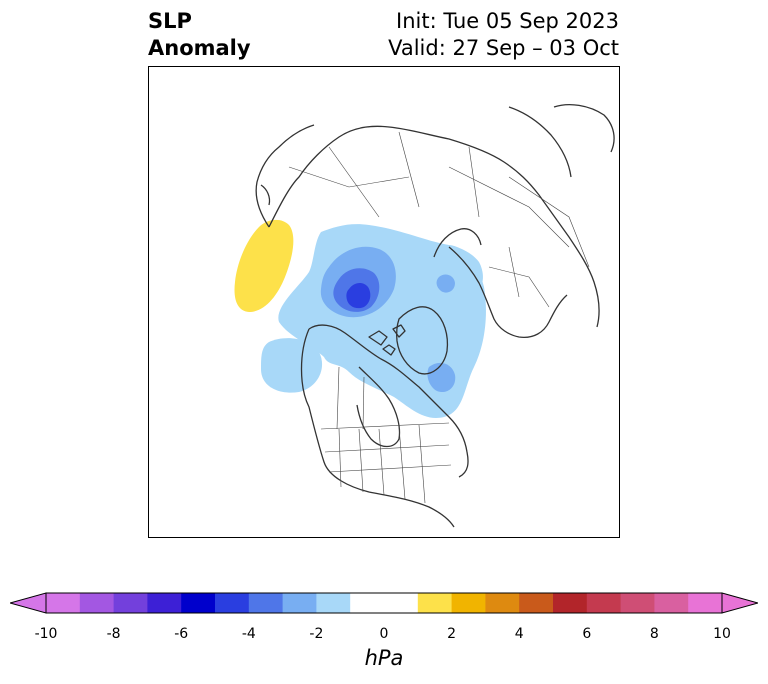 This screenshot has height=684, width=768. I want to click on colorbar-outline, so click(384, 603).